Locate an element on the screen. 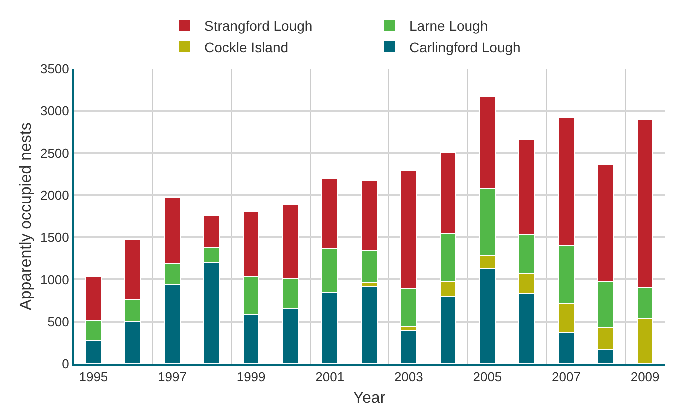 This screenshot has height=414, width=675. x-tick-label: 2009 is located at coordinates (645, 377).